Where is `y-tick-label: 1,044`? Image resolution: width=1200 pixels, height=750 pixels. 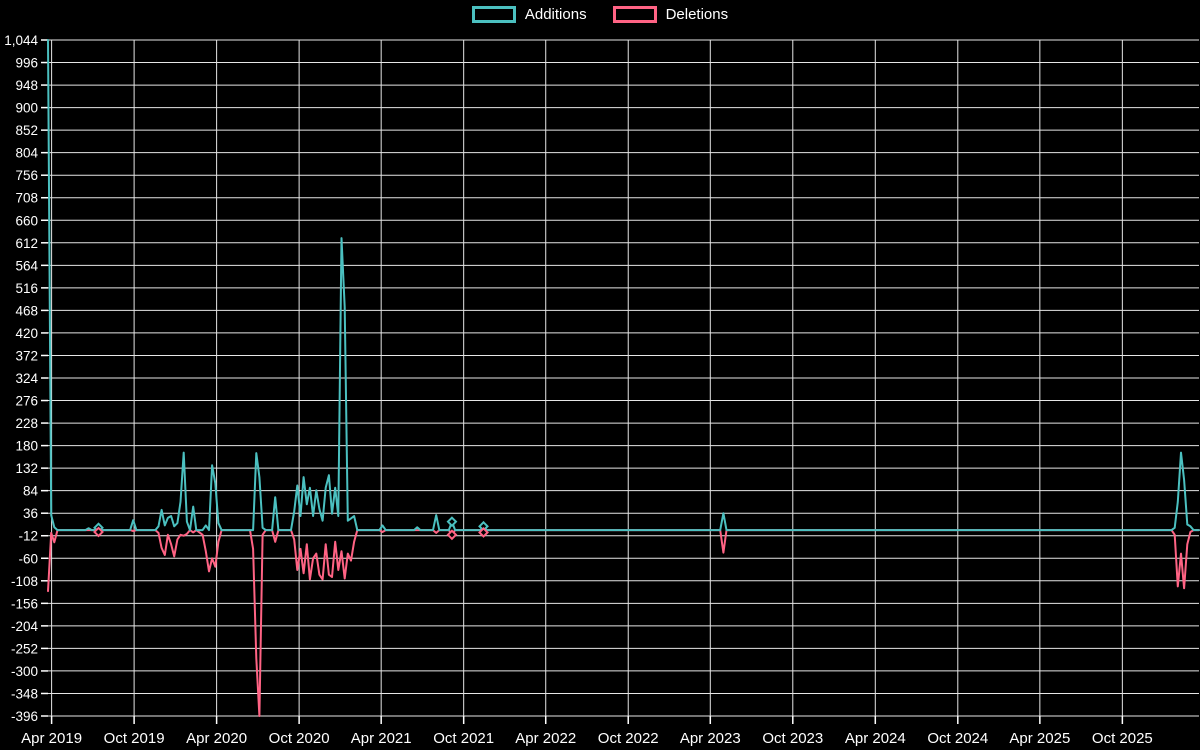 y-tick-label: 1,044 is located at coordinates (21, 40).